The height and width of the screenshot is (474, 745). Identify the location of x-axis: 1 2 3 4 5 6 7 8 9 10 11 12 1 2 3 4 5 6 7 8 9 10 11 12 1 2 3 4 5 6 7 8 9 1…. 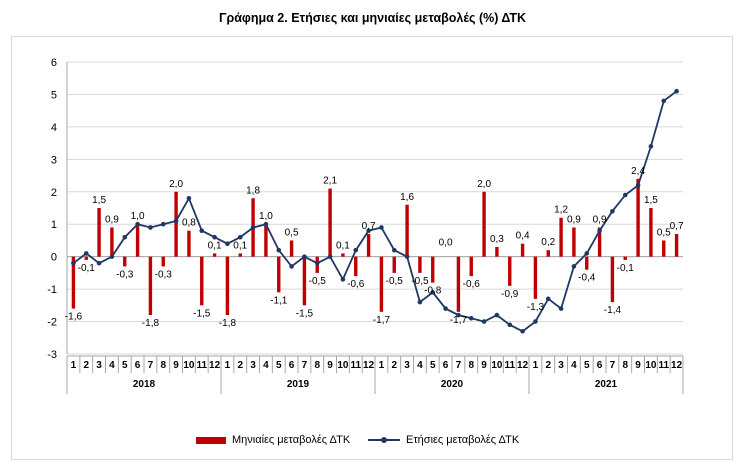
(375, 374).